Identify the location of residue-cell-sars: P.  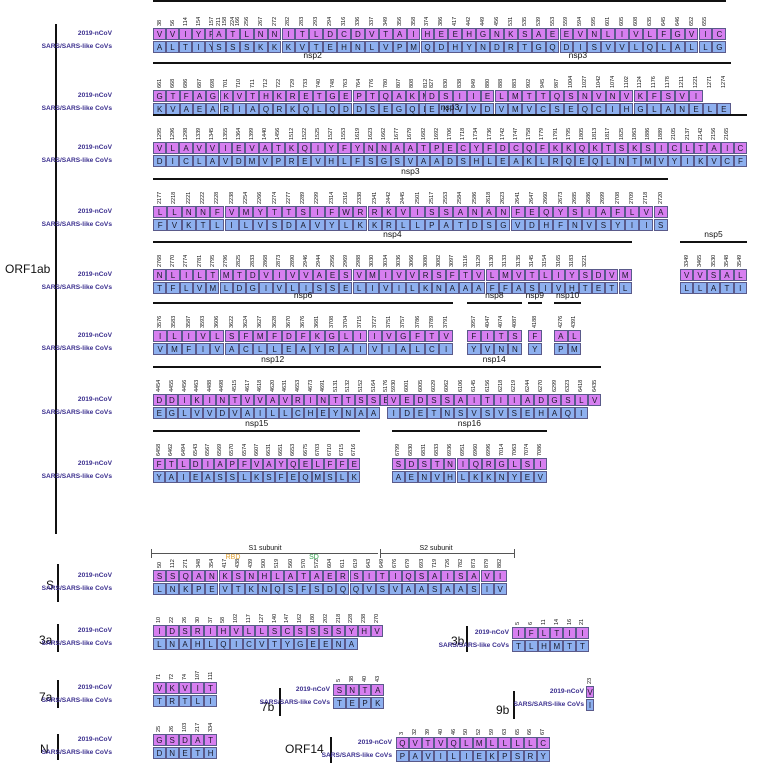
(399, 47).